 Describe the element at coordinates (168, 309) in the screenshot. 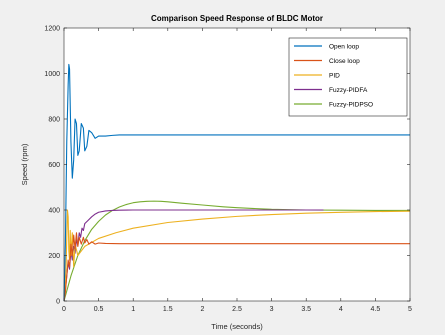

I see `x-tick-label: 1.5` at that location.